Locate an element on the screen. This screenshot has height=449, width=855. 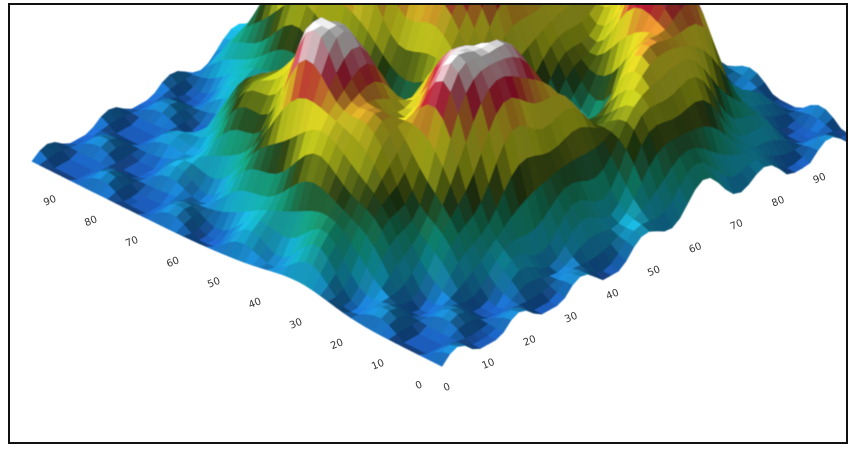
y-tick-label: 80 is located at coordinates (91, 221).